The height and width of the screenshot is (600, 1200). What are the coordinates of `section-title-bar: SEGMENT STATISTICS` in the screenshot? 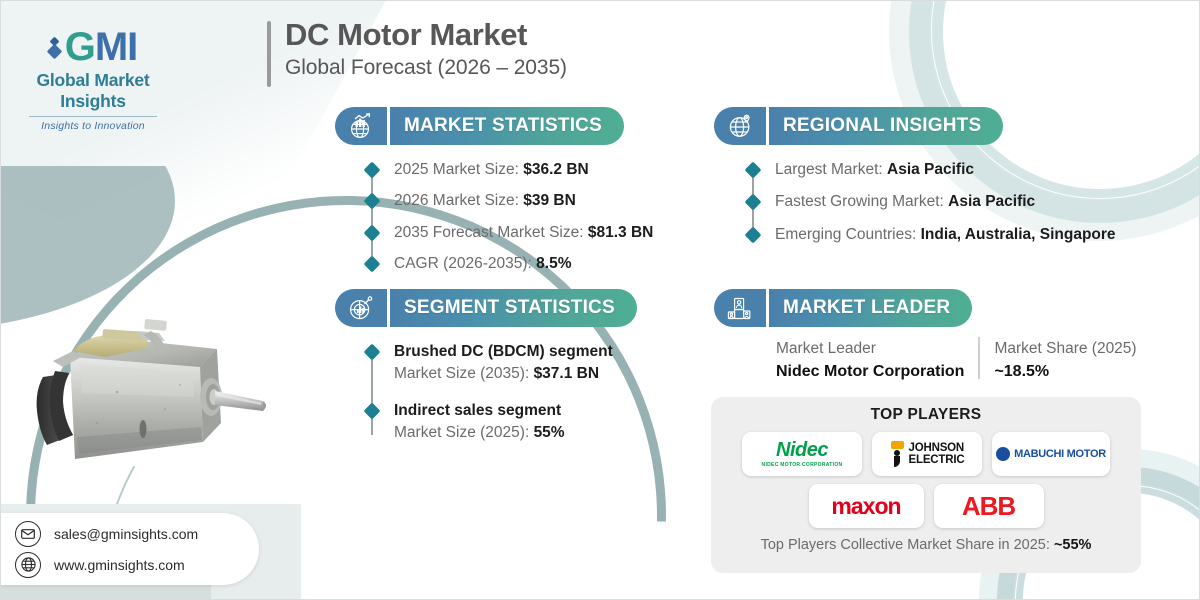 It's located at (513, 308).